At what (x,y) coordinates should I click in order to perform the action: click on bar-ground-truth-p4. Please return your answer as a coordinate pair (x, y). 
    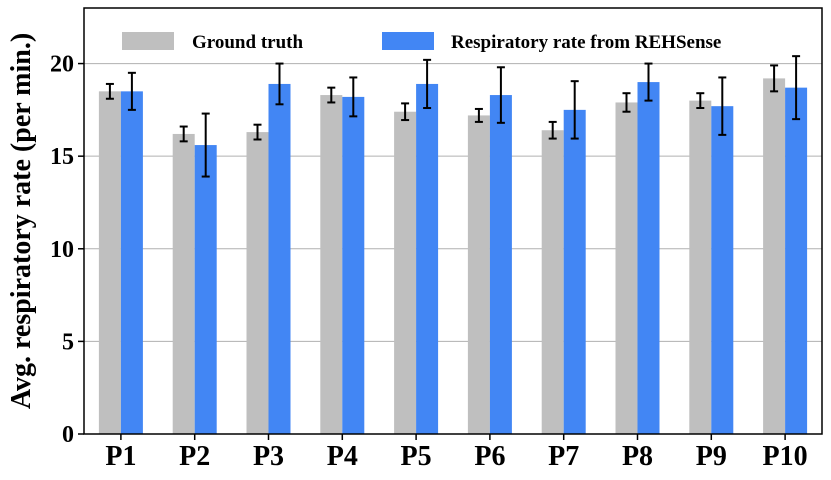
    Looking at the image, I should click on (331, 264).